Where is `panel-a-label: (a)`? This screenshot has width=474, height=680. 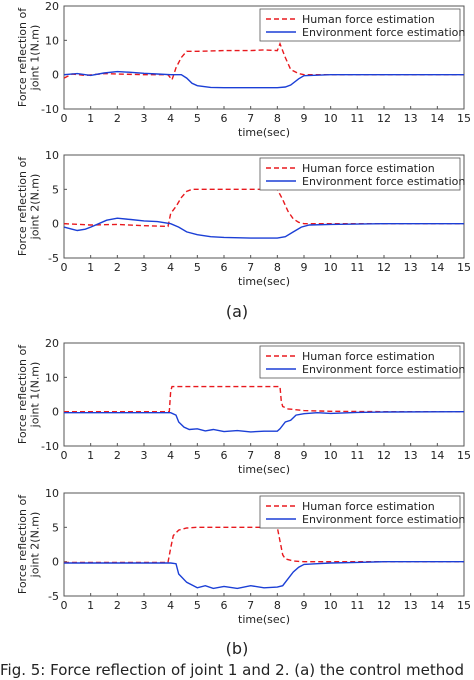
panel-a-label: (a) is located at coordinates (237, 311).